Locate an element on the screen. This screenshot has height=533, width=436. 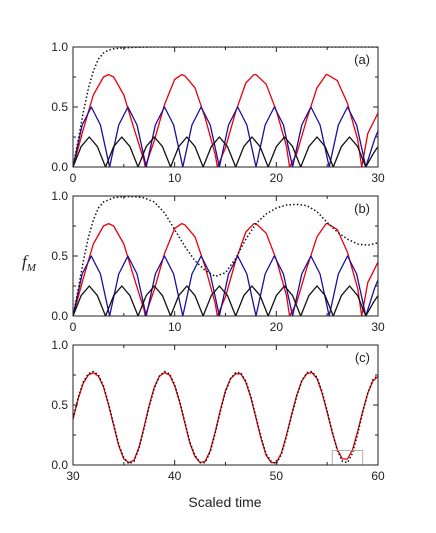
series-group is located at coordinates (225, 417).